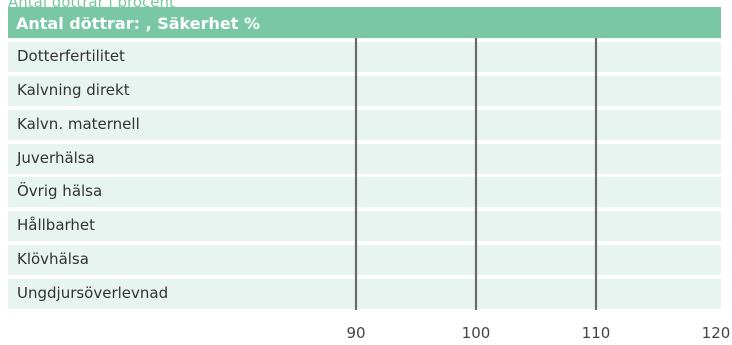 This screenshot has height=345, width=732. Describe the element at coordinates (364, 57) in the screenshot. I see `category-row: Dotterfertilitet` at that location.